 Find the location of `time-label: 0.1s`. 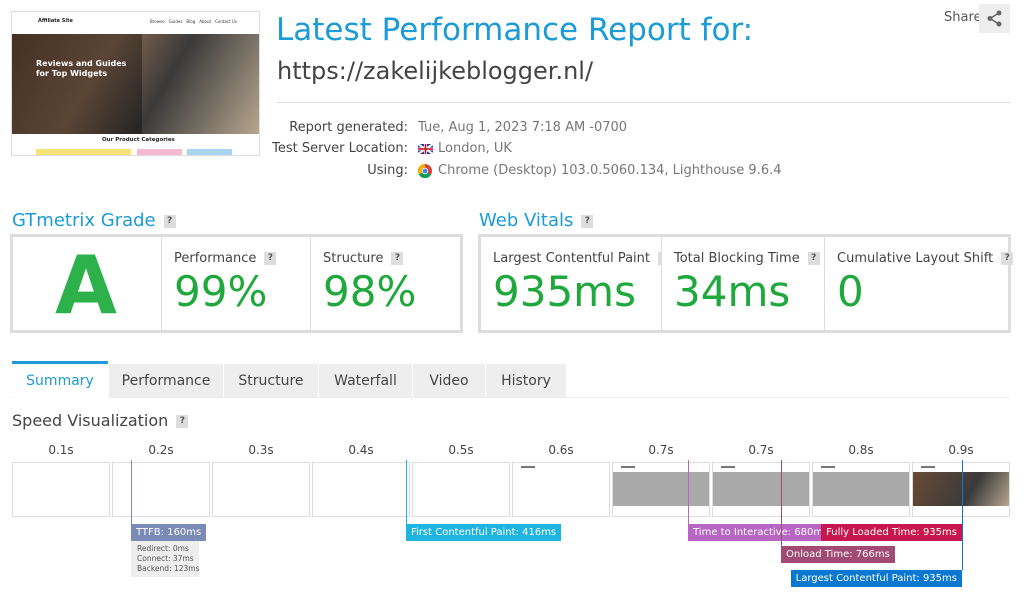

time-label: 0.1s is located at coordinates (61, 450).